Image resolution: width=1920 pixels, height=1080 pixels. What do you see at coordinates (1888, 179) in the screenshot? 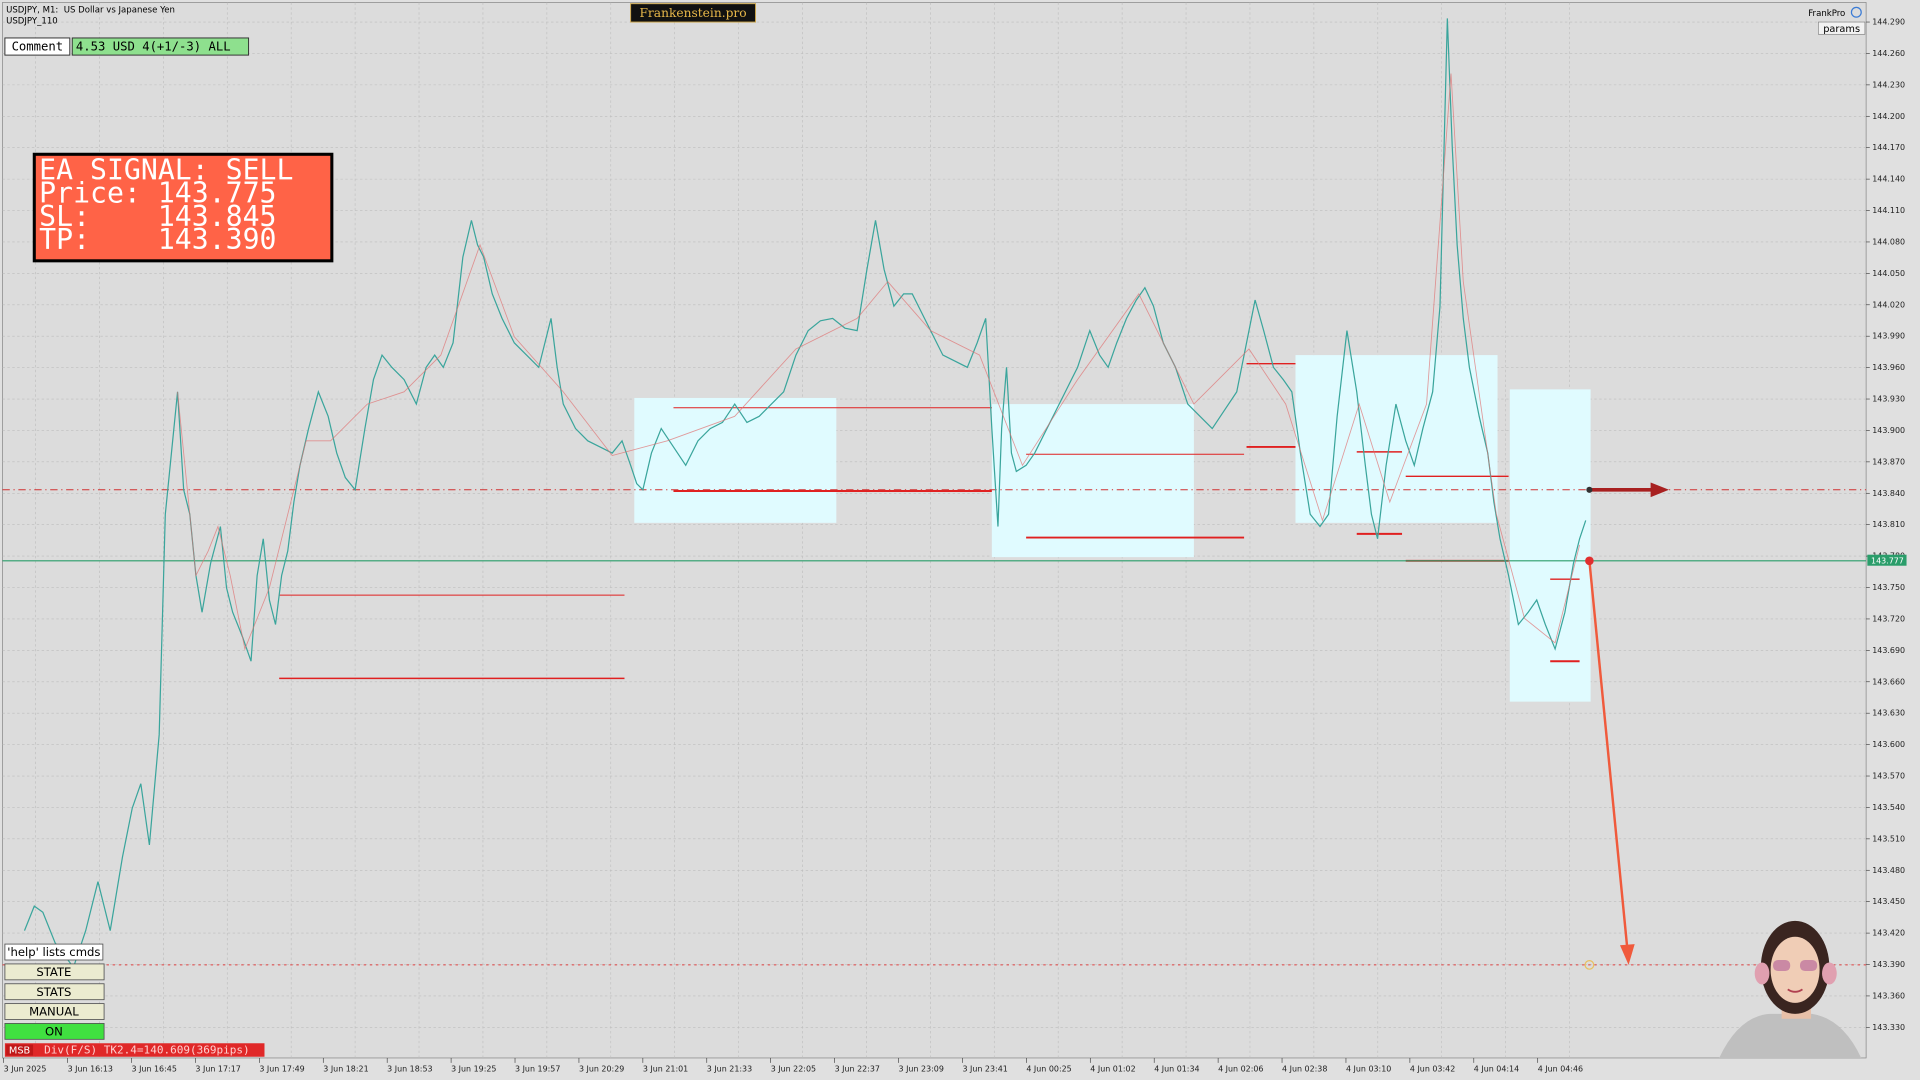
I see `price-label: 144.140` at bounding box center [1888, 179].